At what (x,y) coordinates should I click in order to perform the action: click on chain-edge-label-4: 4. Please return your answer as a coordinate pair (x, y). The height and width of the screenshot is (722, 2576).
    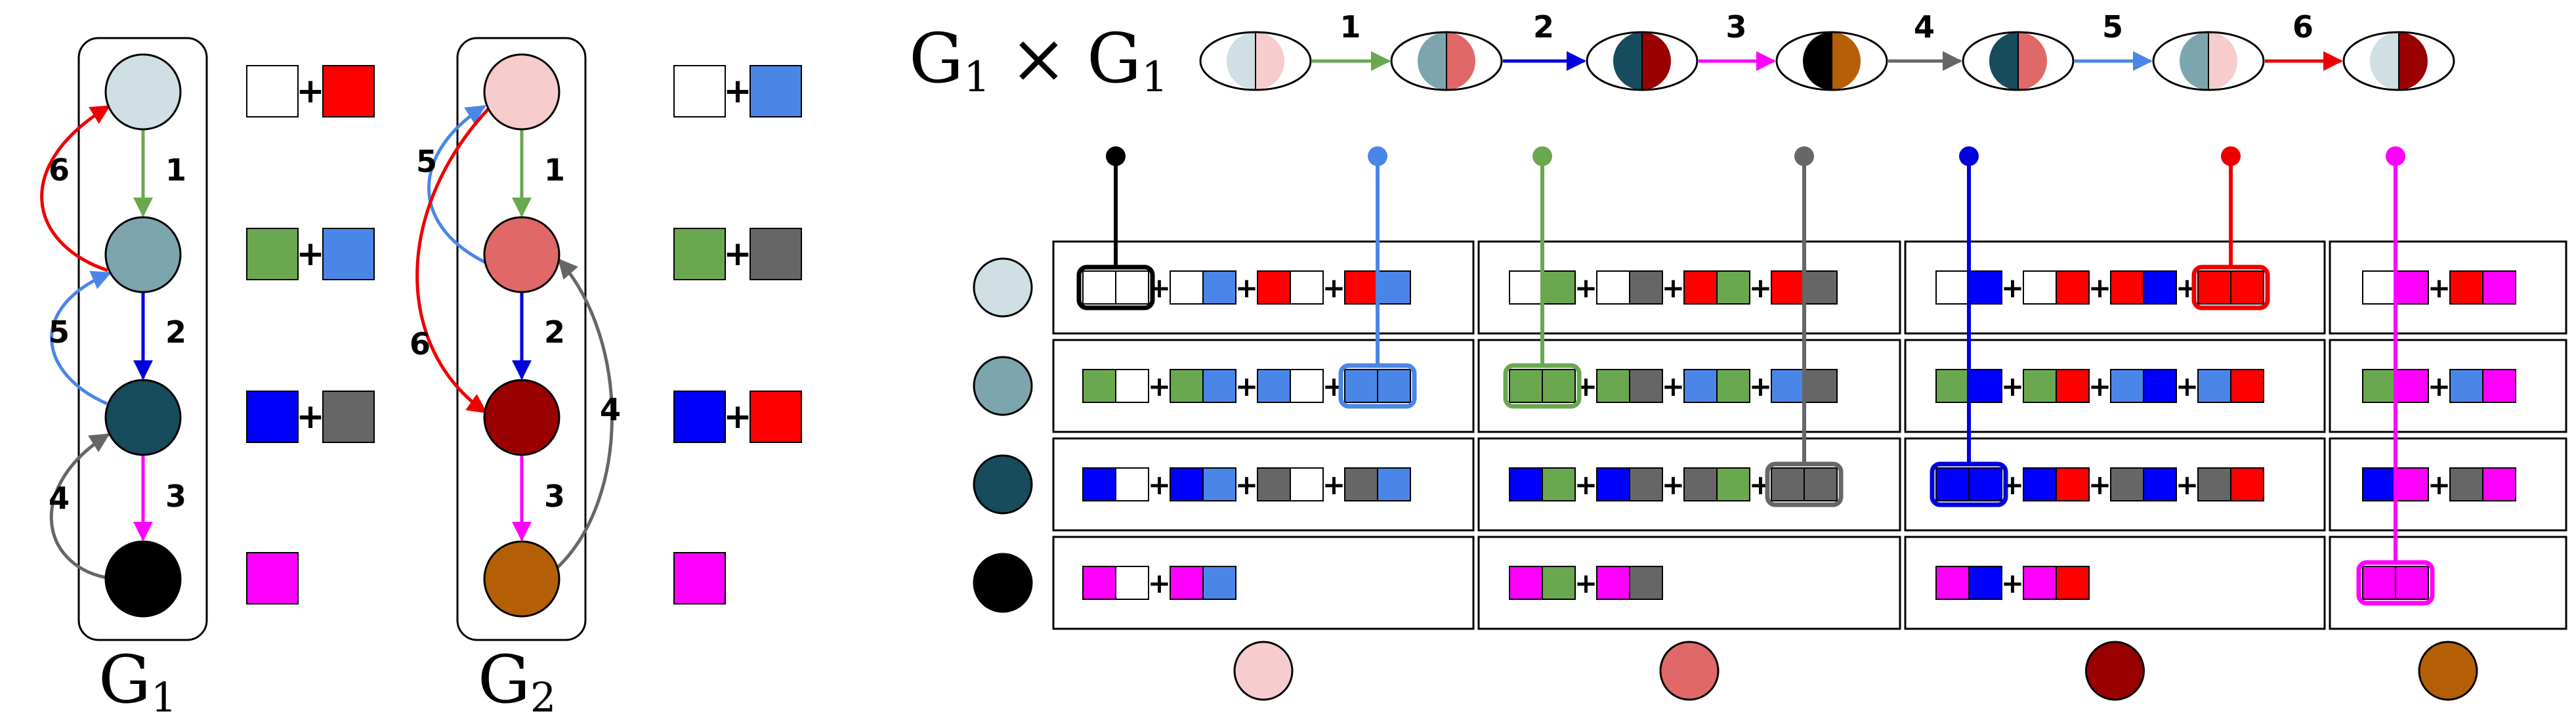
    Looking at the image, I should click on (1924, 27).